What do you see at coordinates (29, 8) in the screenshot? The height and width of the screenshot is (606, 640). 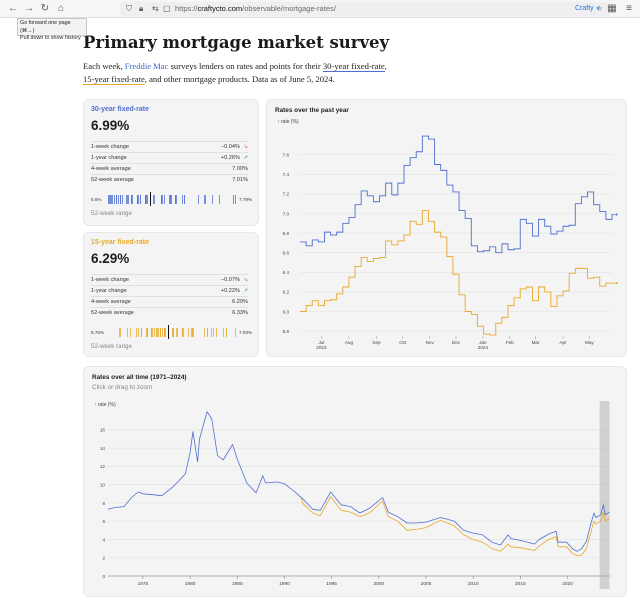 I see `forward-icon: →` at bounding box center [29, 8].